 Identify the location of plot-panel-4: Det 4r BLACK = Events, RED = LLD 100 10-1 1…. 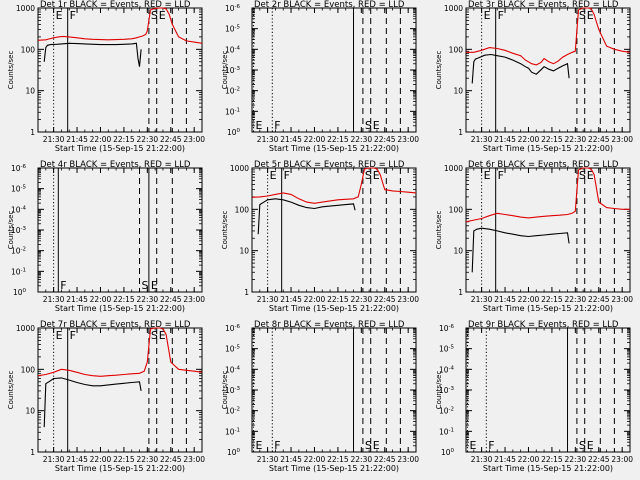
(106, 236).